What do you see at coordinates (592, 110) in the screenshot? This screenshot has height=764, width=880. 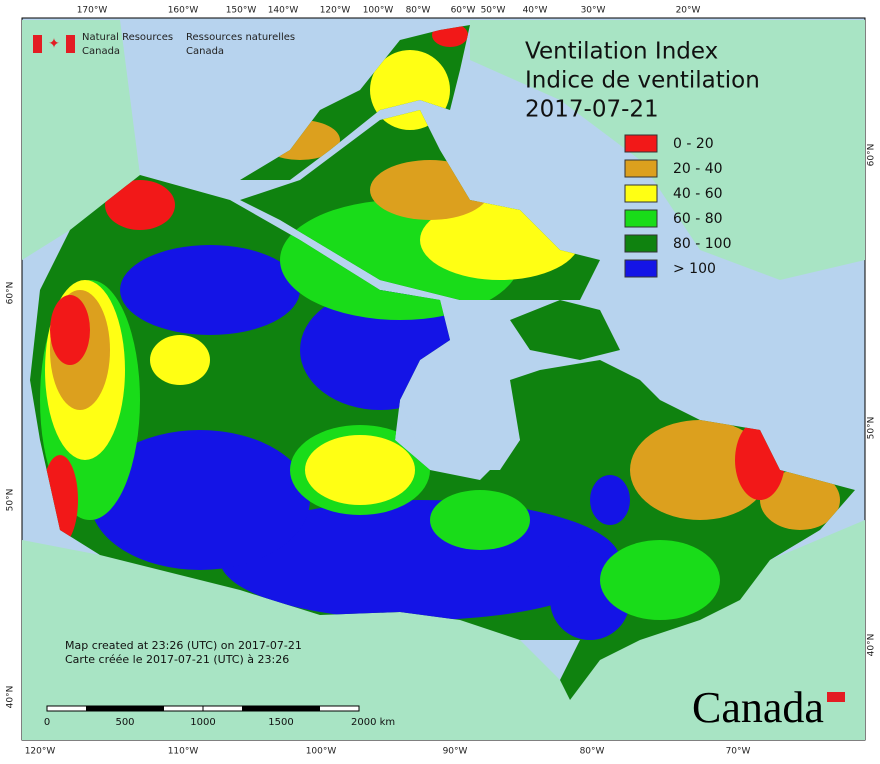 I see `title-line: 2017-07-21` at bounding box center [592, 110].